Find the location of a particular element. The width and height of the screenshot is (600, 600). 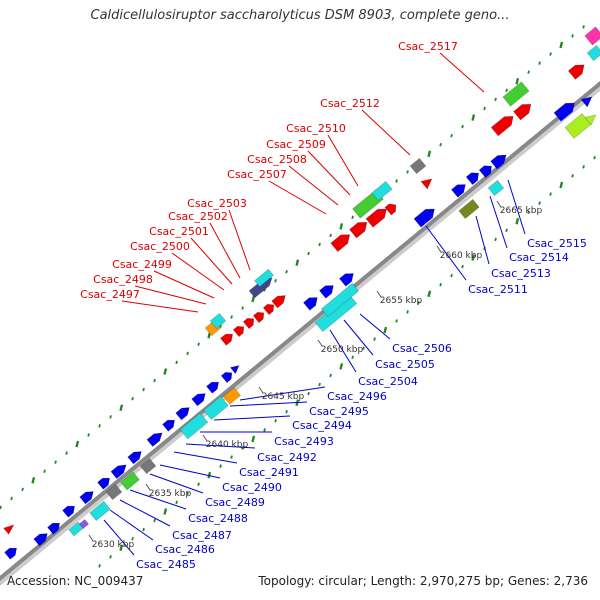

gene-label-upper: Csac_2510 is located at coordinates (316, 128).